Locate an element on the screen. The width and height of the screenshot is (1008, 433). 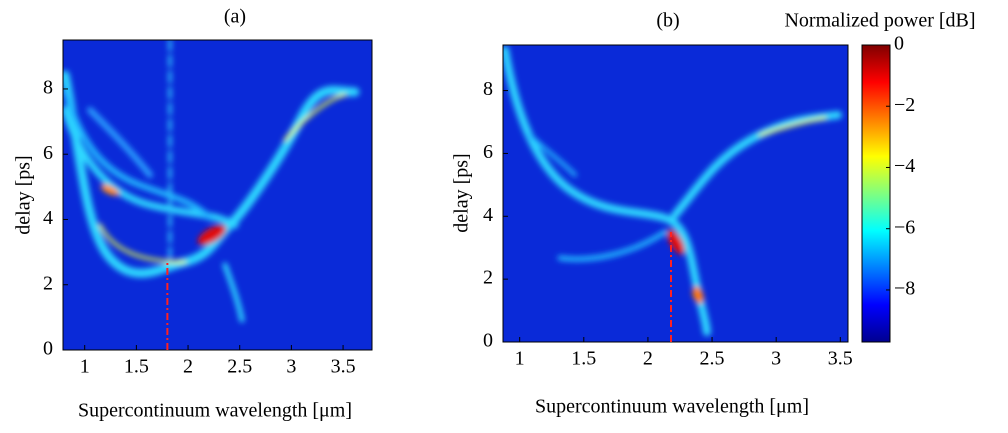
colorbar-frame is located at coordinates (876, 193).